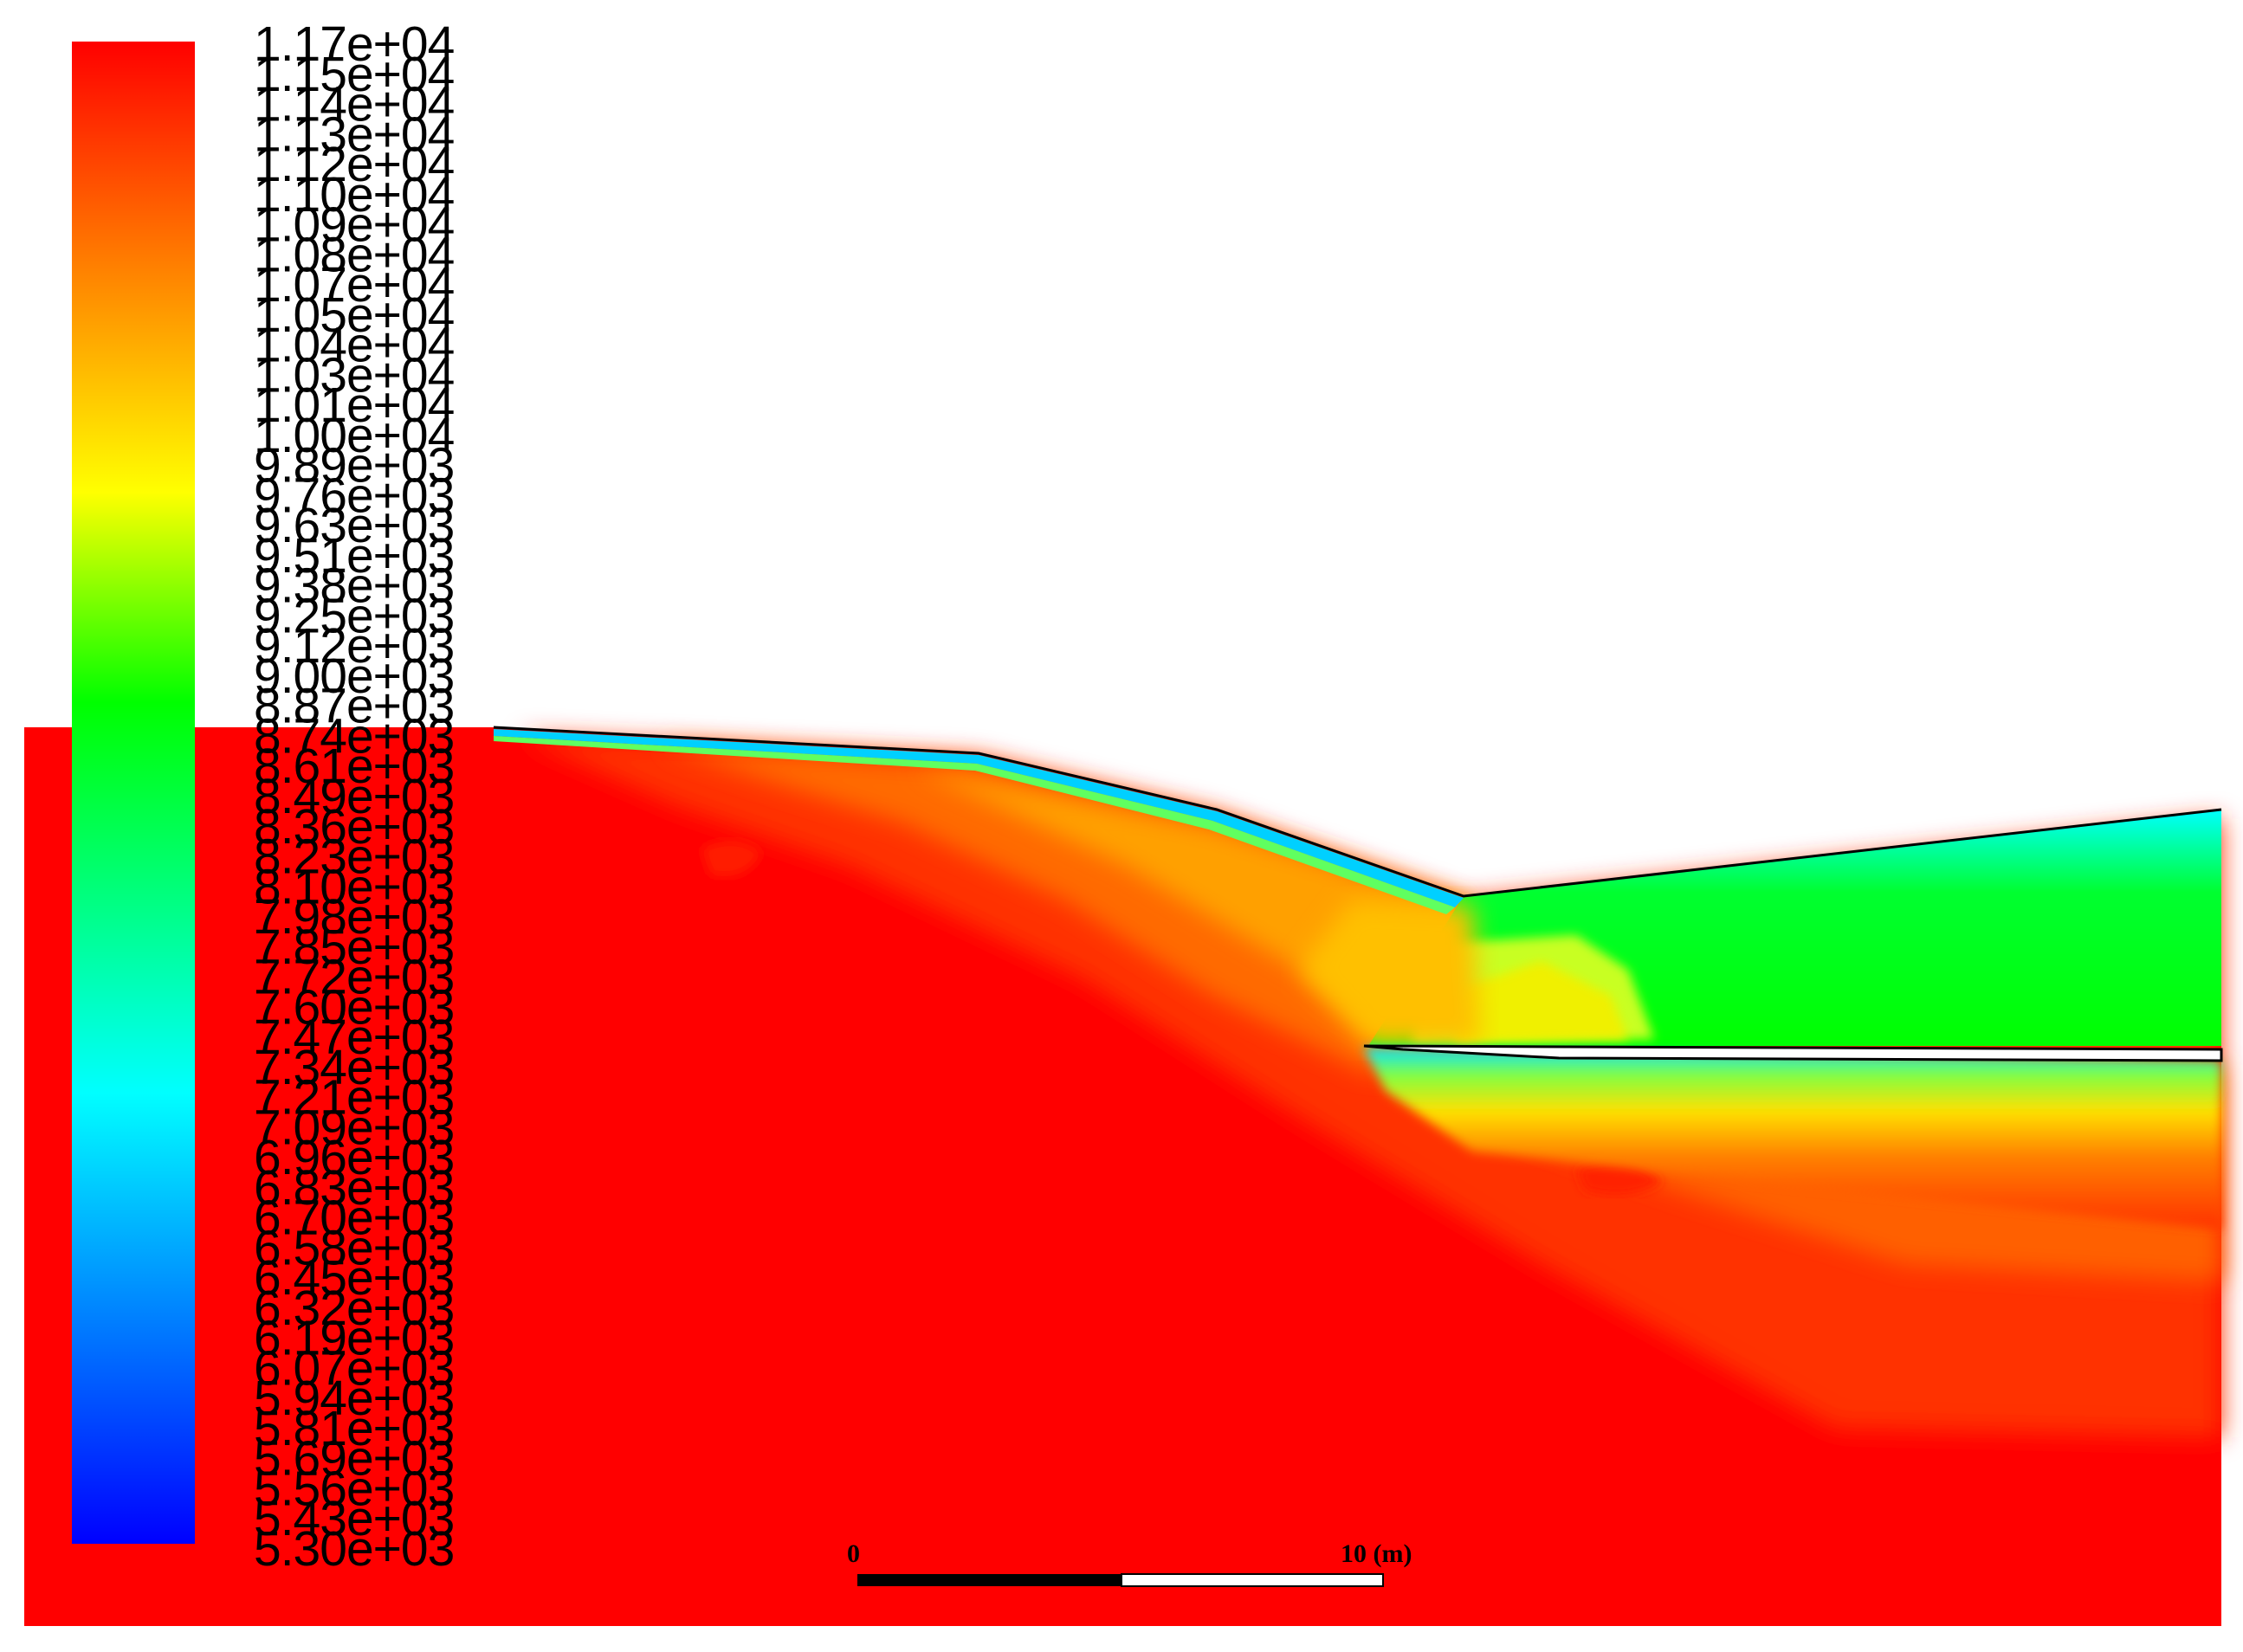  Describe the element at coordinates (354, 1067) in the screenshot. I see `colorbar-level-label: 7.34e+03` at that location.